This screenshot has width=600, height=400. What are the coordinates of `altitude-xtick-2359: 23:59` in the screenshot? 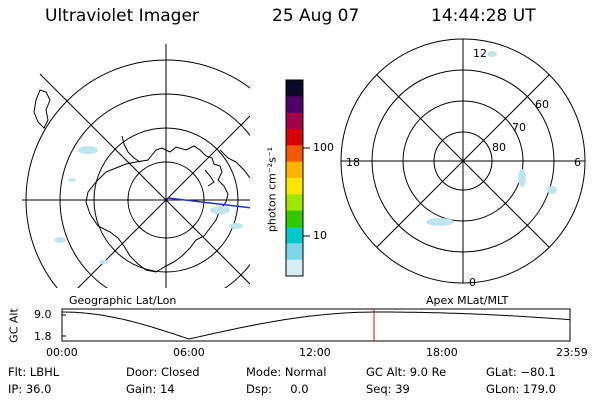 It's located at (572, 352).